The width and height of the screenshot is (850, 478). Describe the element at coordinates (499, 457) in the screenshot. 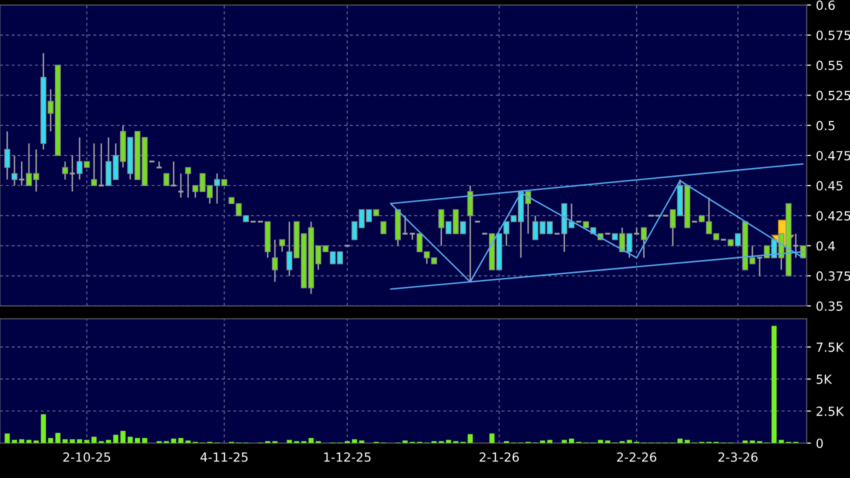

I see `x-tick-label: 2-1-26` at that location.